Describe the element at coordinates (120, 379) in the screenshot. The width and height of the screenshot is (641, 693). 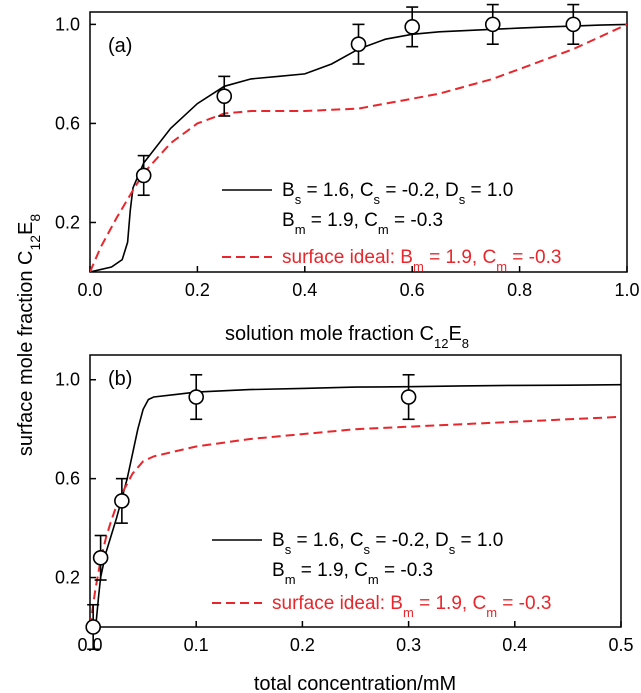
I see `panel-label: (b)` at that location.